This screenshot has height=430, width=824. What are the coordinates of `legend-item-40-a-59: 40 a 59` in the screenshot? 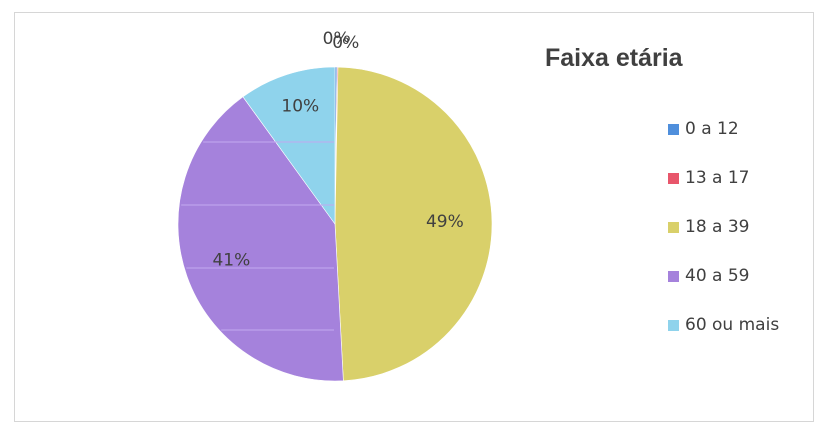 It's located at (723, 276).